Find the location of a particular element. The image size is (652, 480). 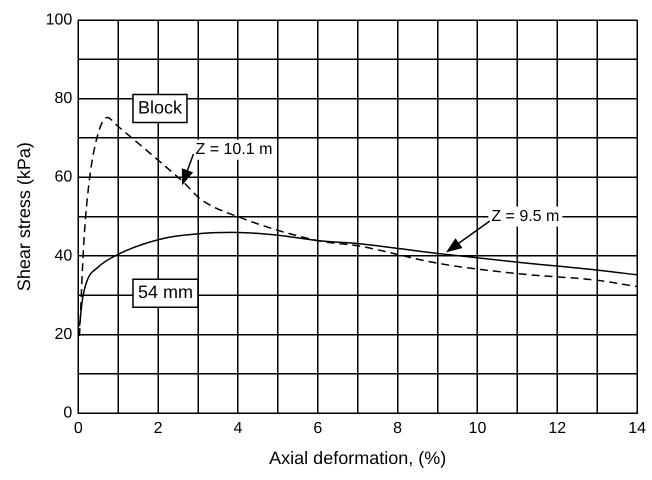

x-axis-title: Axial deformation, (%) is located at coordinates (357, 458).